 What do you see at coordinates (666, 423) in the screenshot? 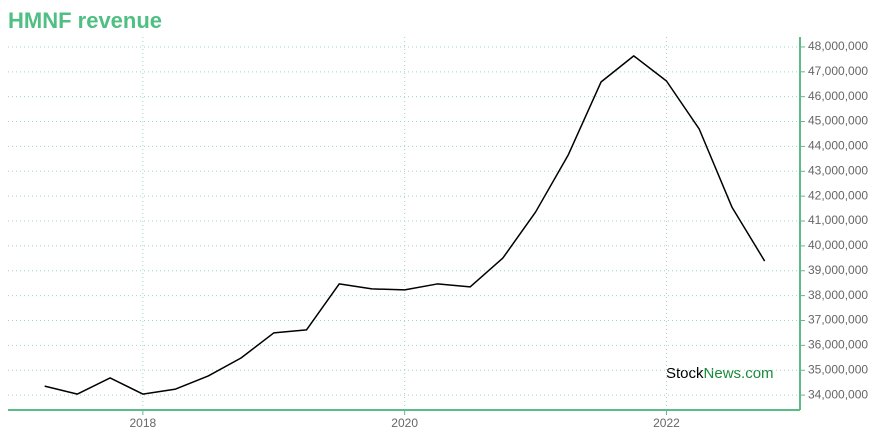
I see `x-tick-label: 2022` at bounding box center [666, 423].